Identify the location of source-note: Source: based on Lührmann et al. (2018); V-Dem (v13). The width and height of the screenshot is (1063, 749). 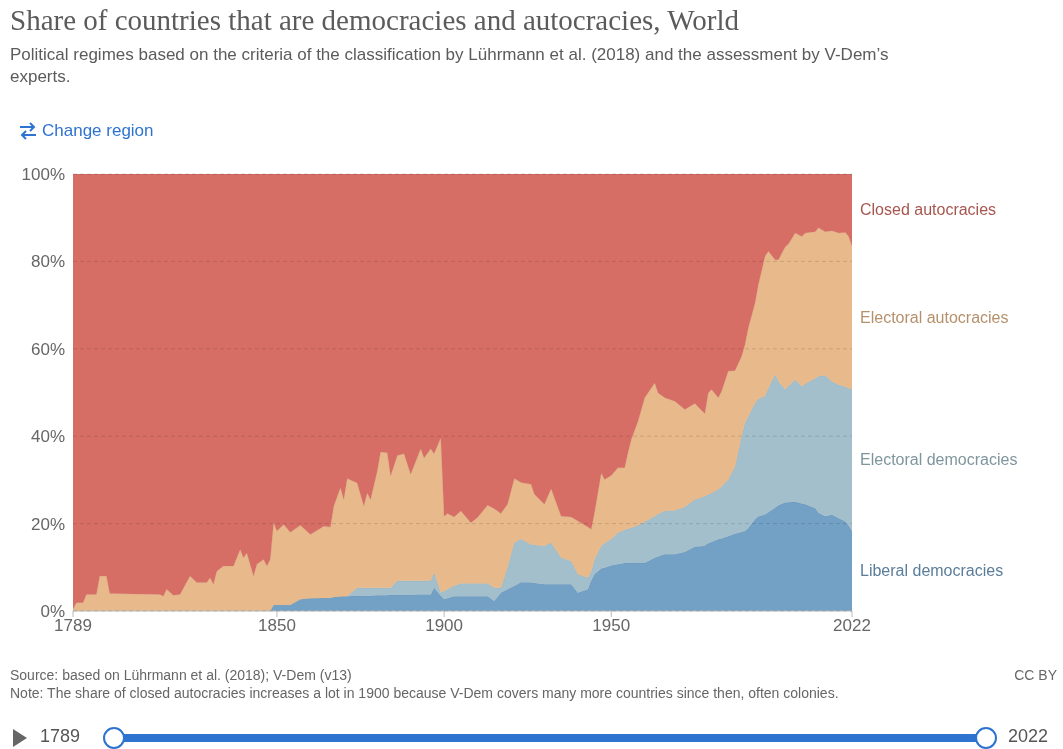
(181, 675).